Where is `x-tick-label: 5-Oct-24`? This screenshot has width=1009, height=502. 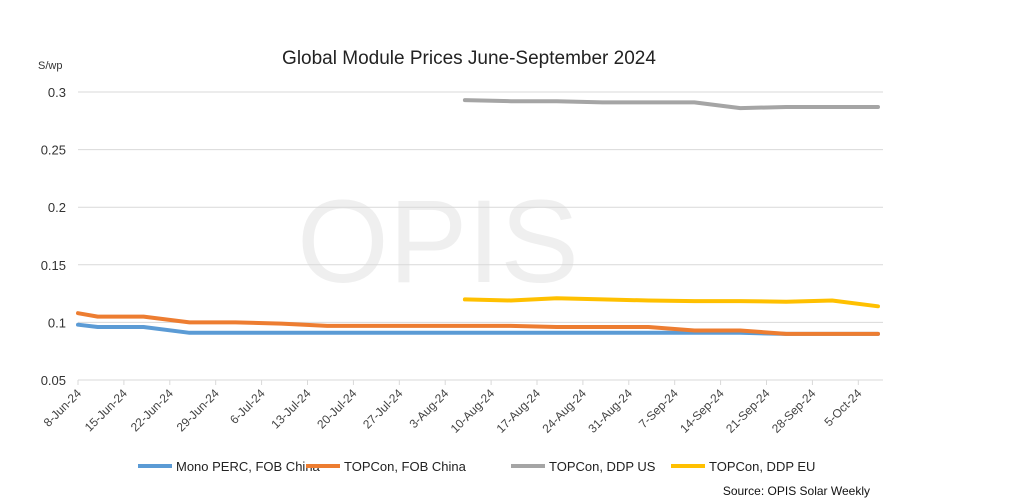 x-tick-label: 5-Oct-24 is located at coordinates (843, 407).